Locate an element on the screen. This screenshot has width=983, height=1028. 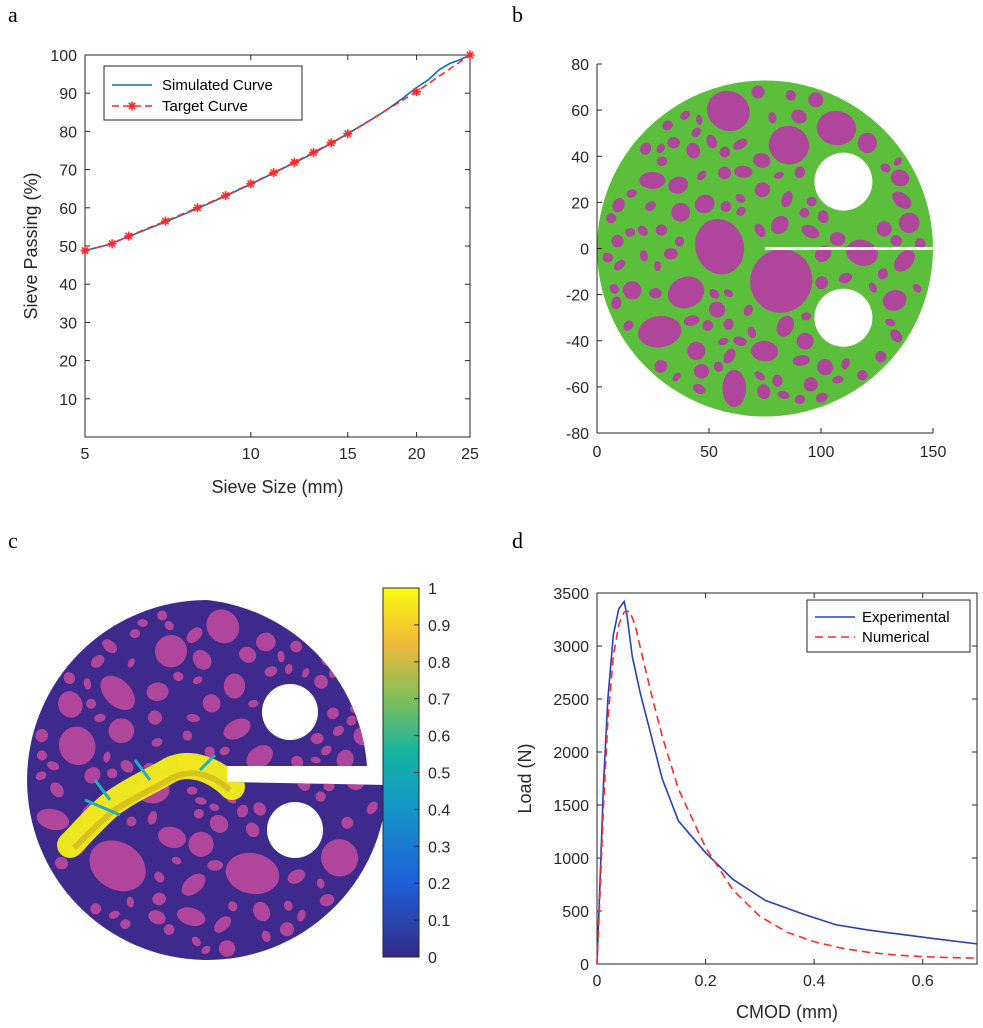
plot-d-ytick-label: 1000 is located at coordinates (571, 859).